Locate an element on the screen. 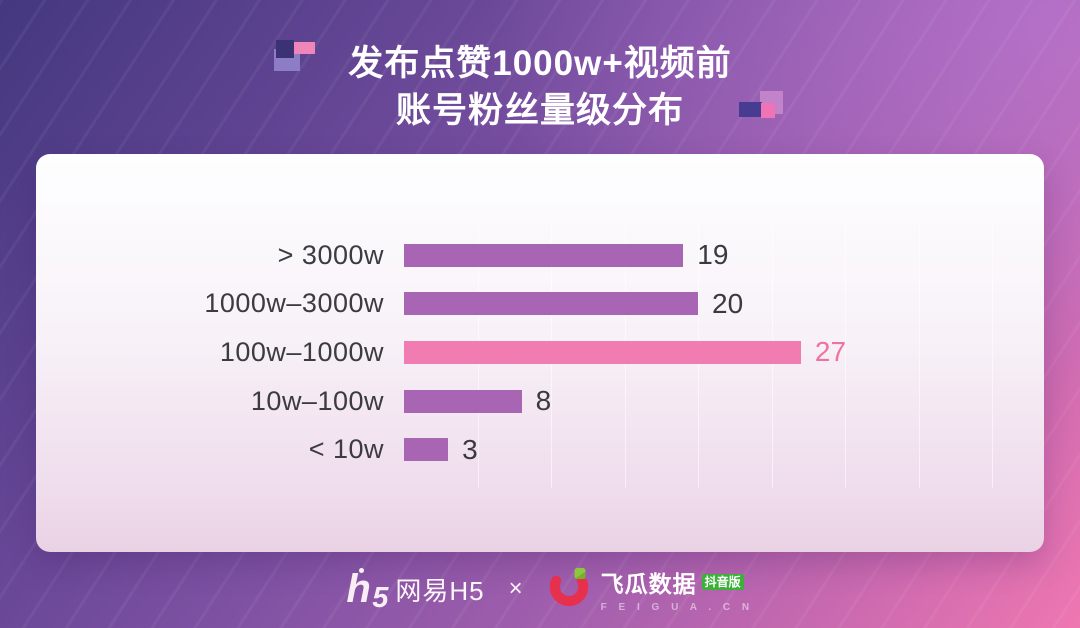  feigua-logo-text: 飞瓜数据 抖音版 F E I G U A . C N is located at coordinates (677, 589).